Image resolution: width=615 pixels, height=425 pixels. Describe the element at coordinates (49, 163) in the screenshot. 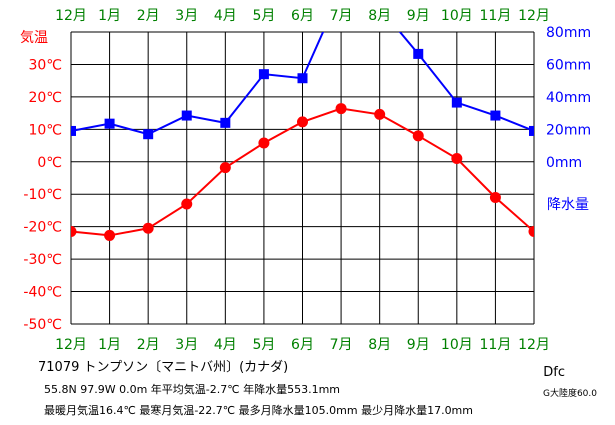

I see `y-left-tick-label: 0℃` at that location.